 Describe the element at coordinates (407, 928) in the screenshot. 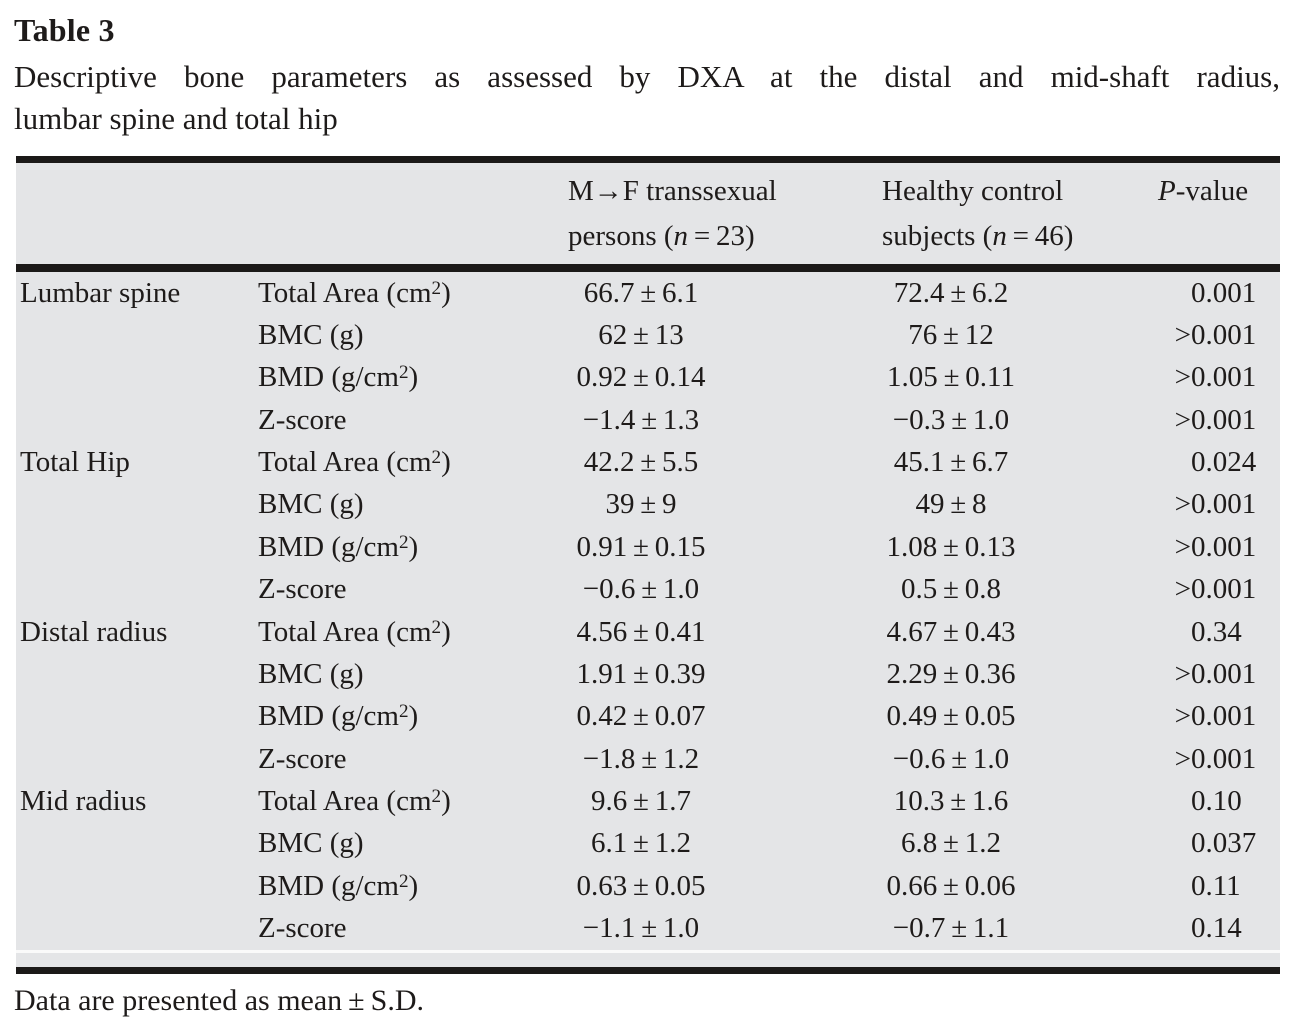

I see `parameter-cell: Z-score` at that location.